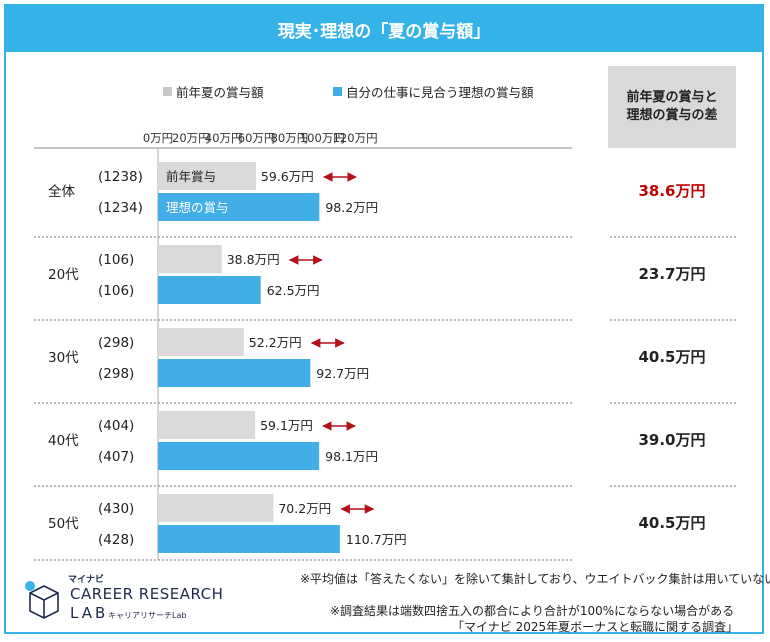  I want to click on difference-value: 39.0万円, so click(672, 440).